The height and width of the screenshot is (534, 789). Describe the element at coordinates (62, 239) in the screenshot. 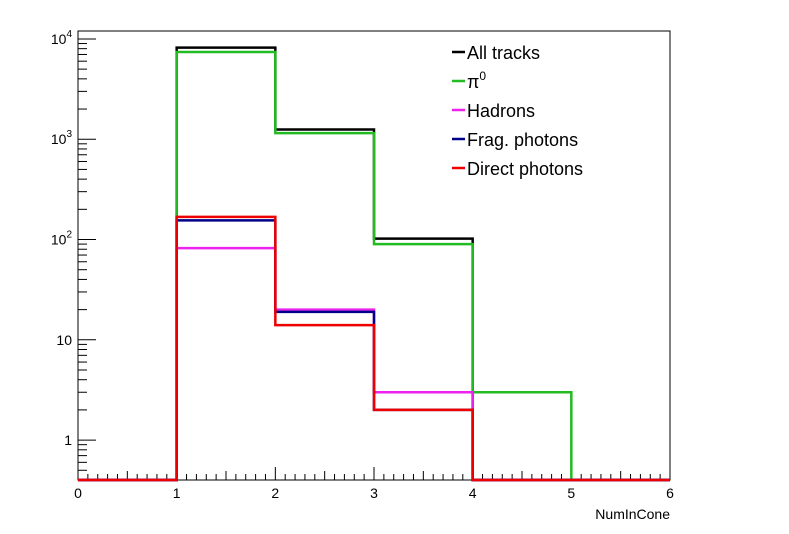

I see `y-tick-label: 10²` at that location.